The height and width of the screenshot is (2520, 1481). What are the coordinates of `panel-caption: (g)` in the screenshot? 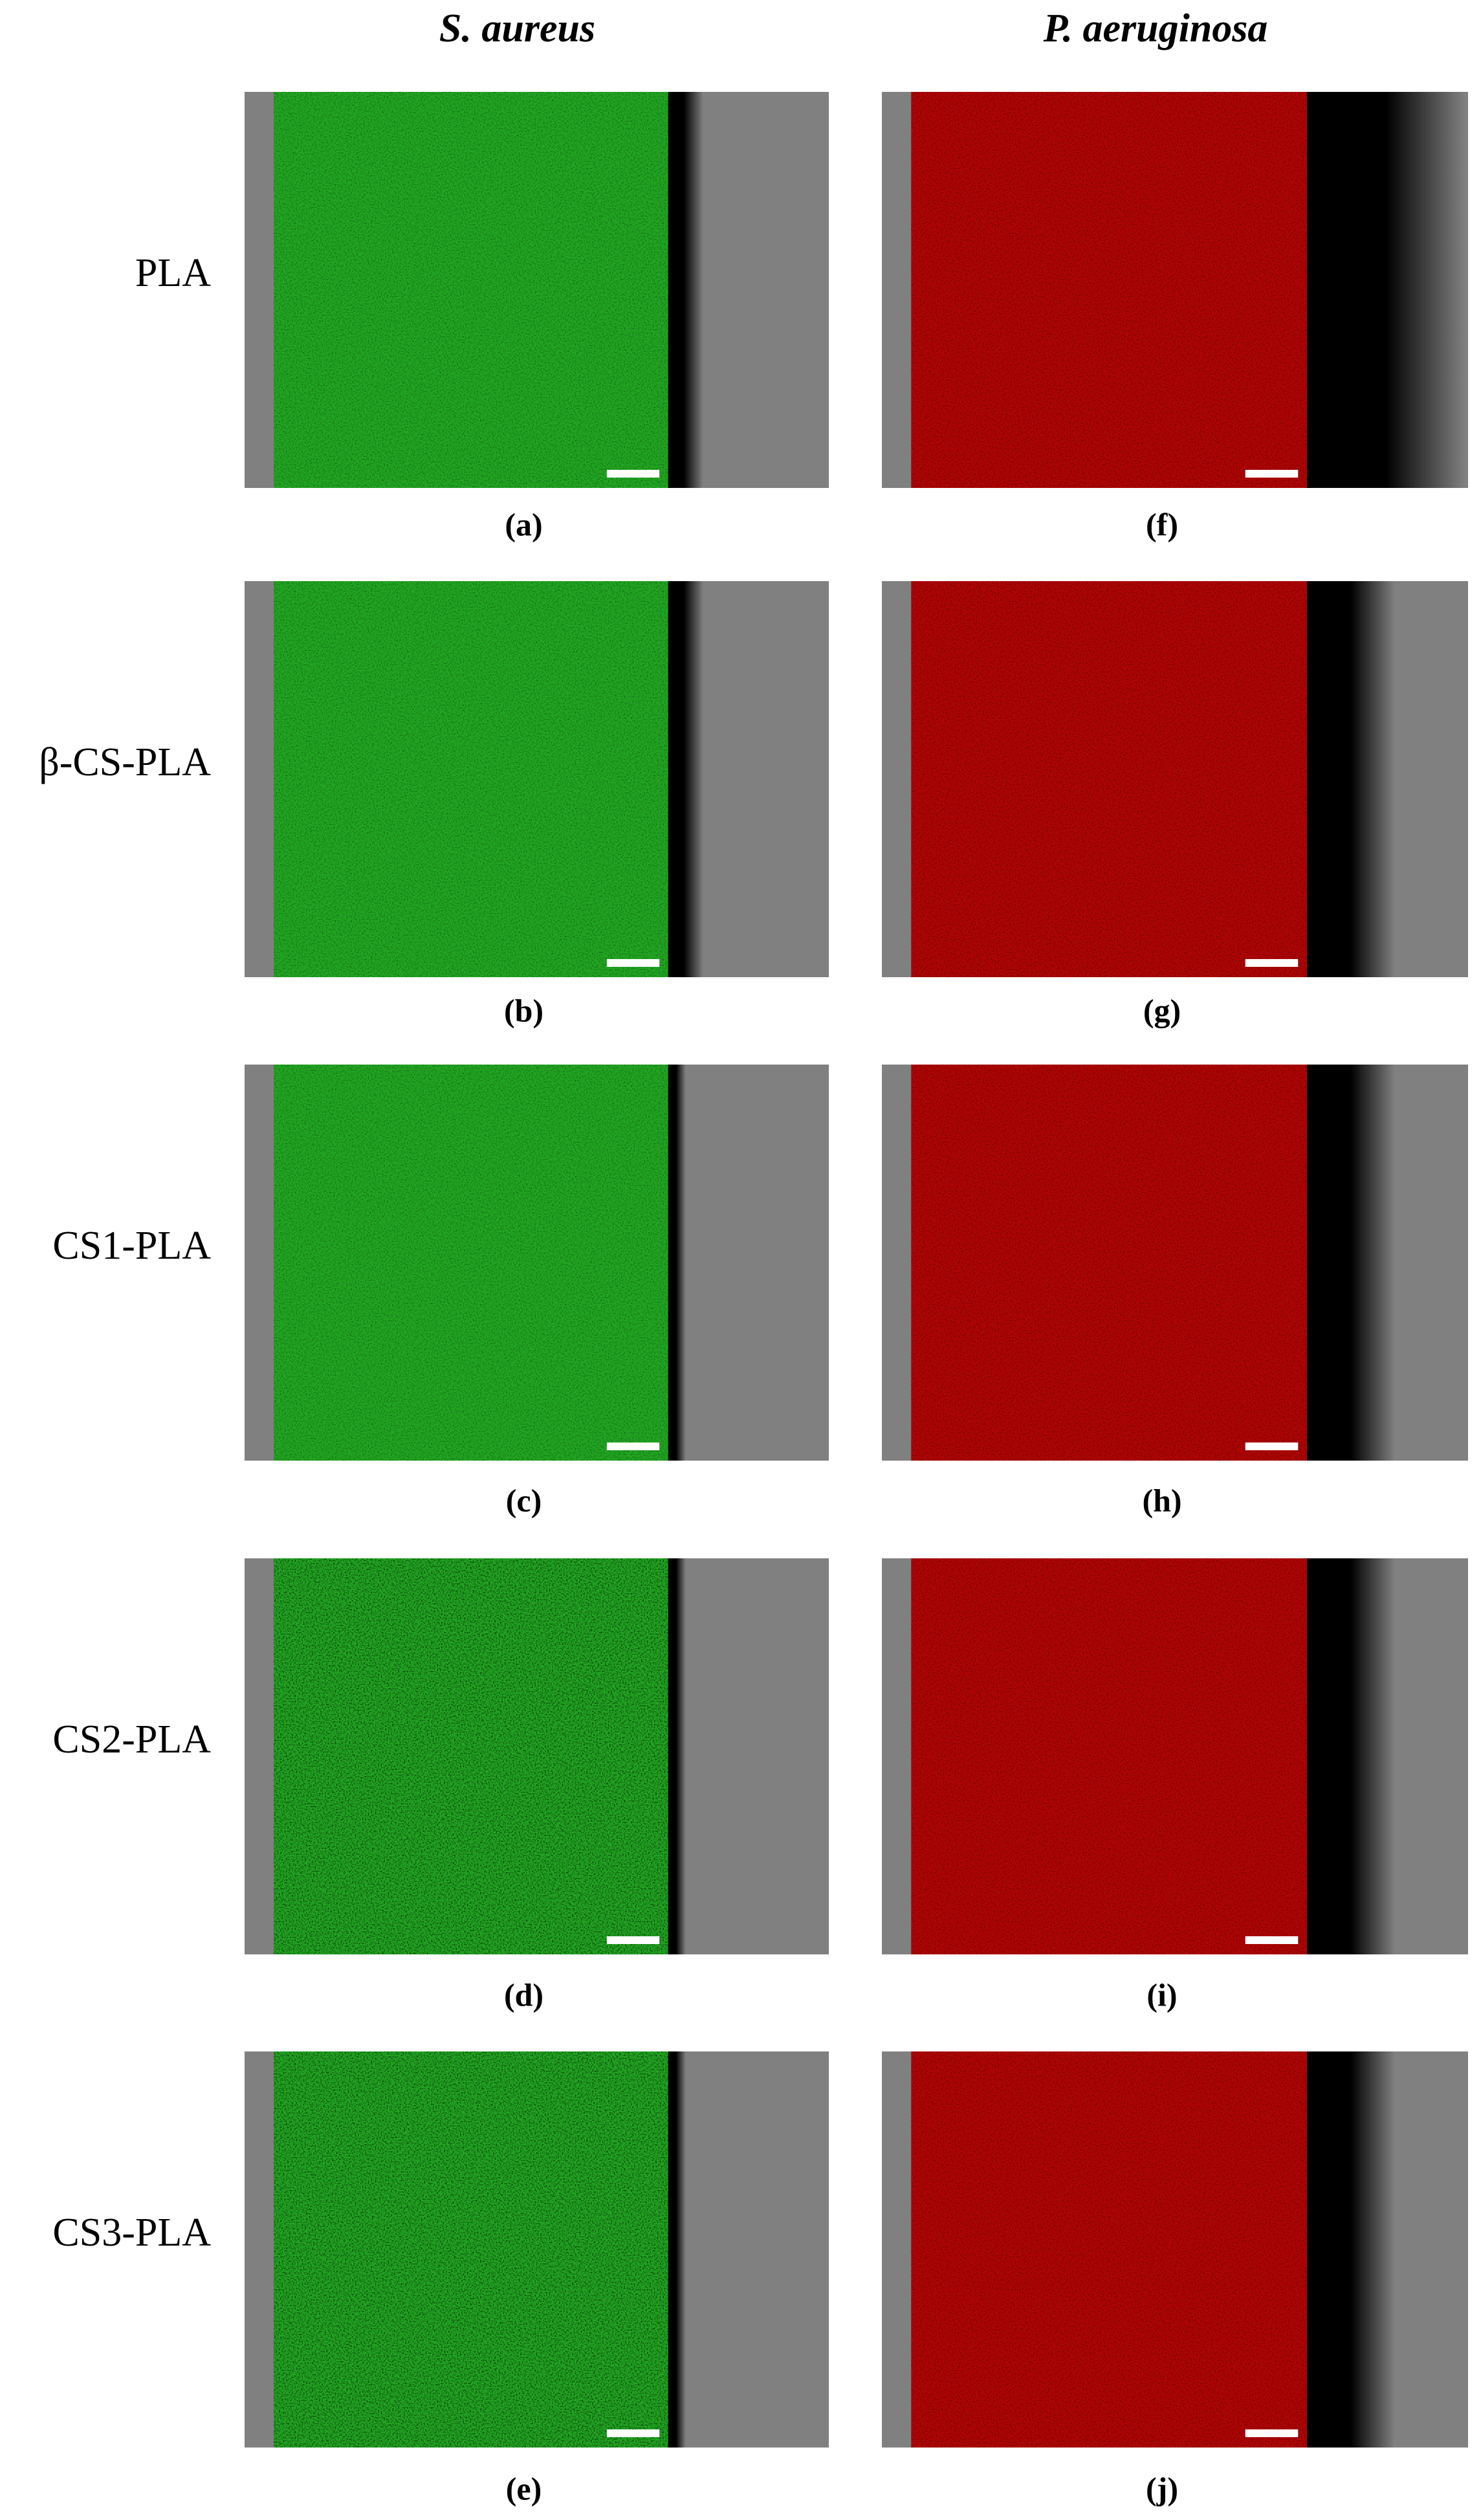 It's located at (1162, 1010).